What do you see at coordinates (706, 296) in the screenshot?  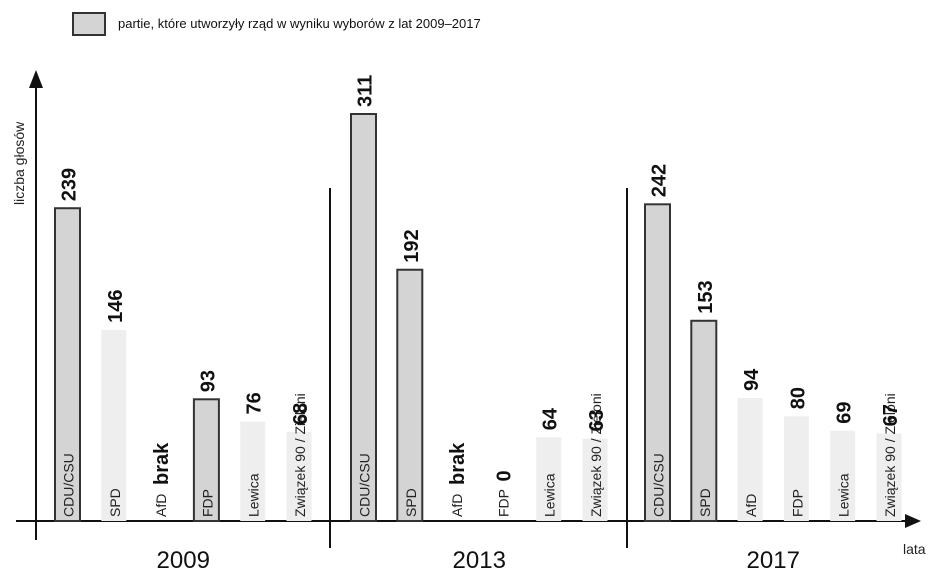 I see `value-label: 153` at bounding box center [706, 296].